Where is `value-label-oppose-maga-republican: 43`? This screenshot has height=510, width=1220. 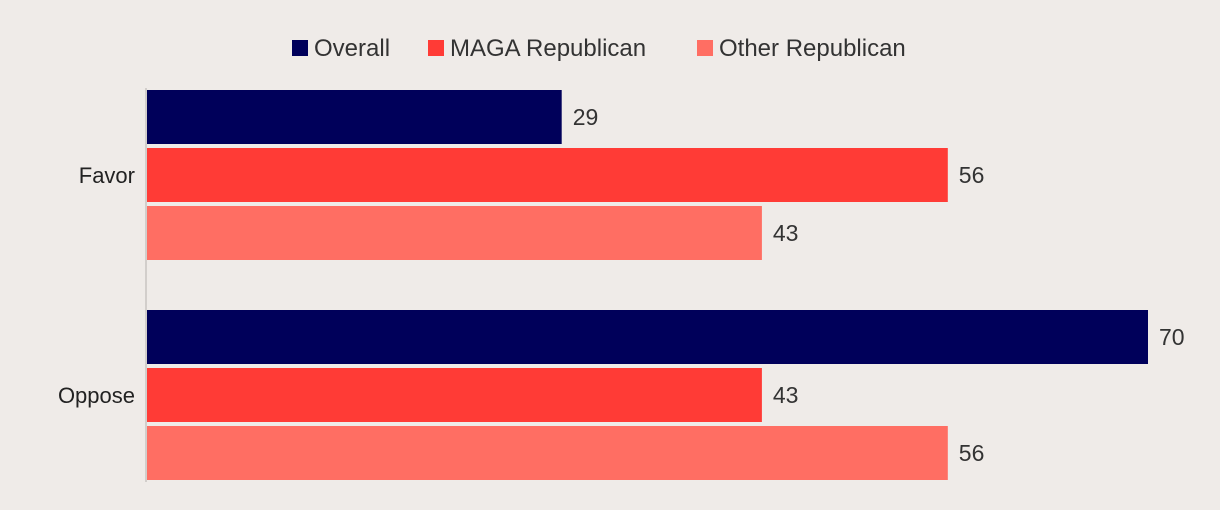
value-label-oppose-maga-republican: 43 is located at coordinates (786, 395).